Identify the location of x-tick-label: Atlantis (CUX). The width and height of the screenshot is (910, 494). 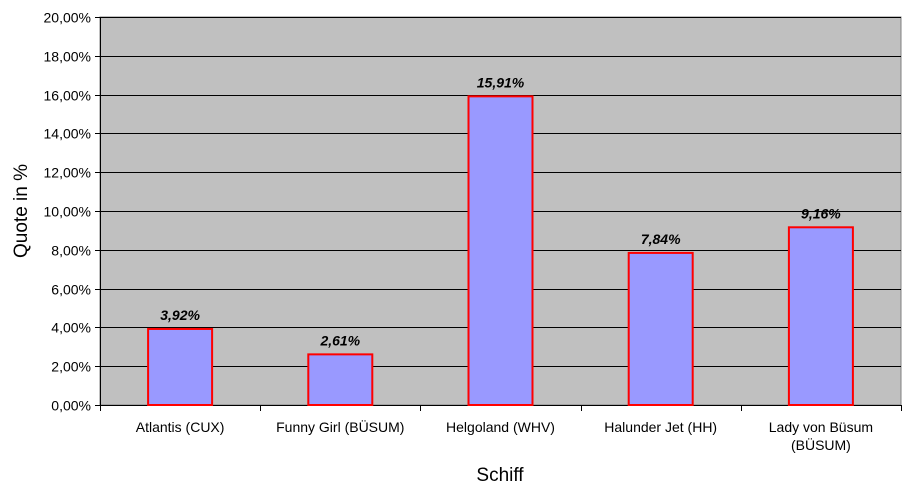
(180, 427).